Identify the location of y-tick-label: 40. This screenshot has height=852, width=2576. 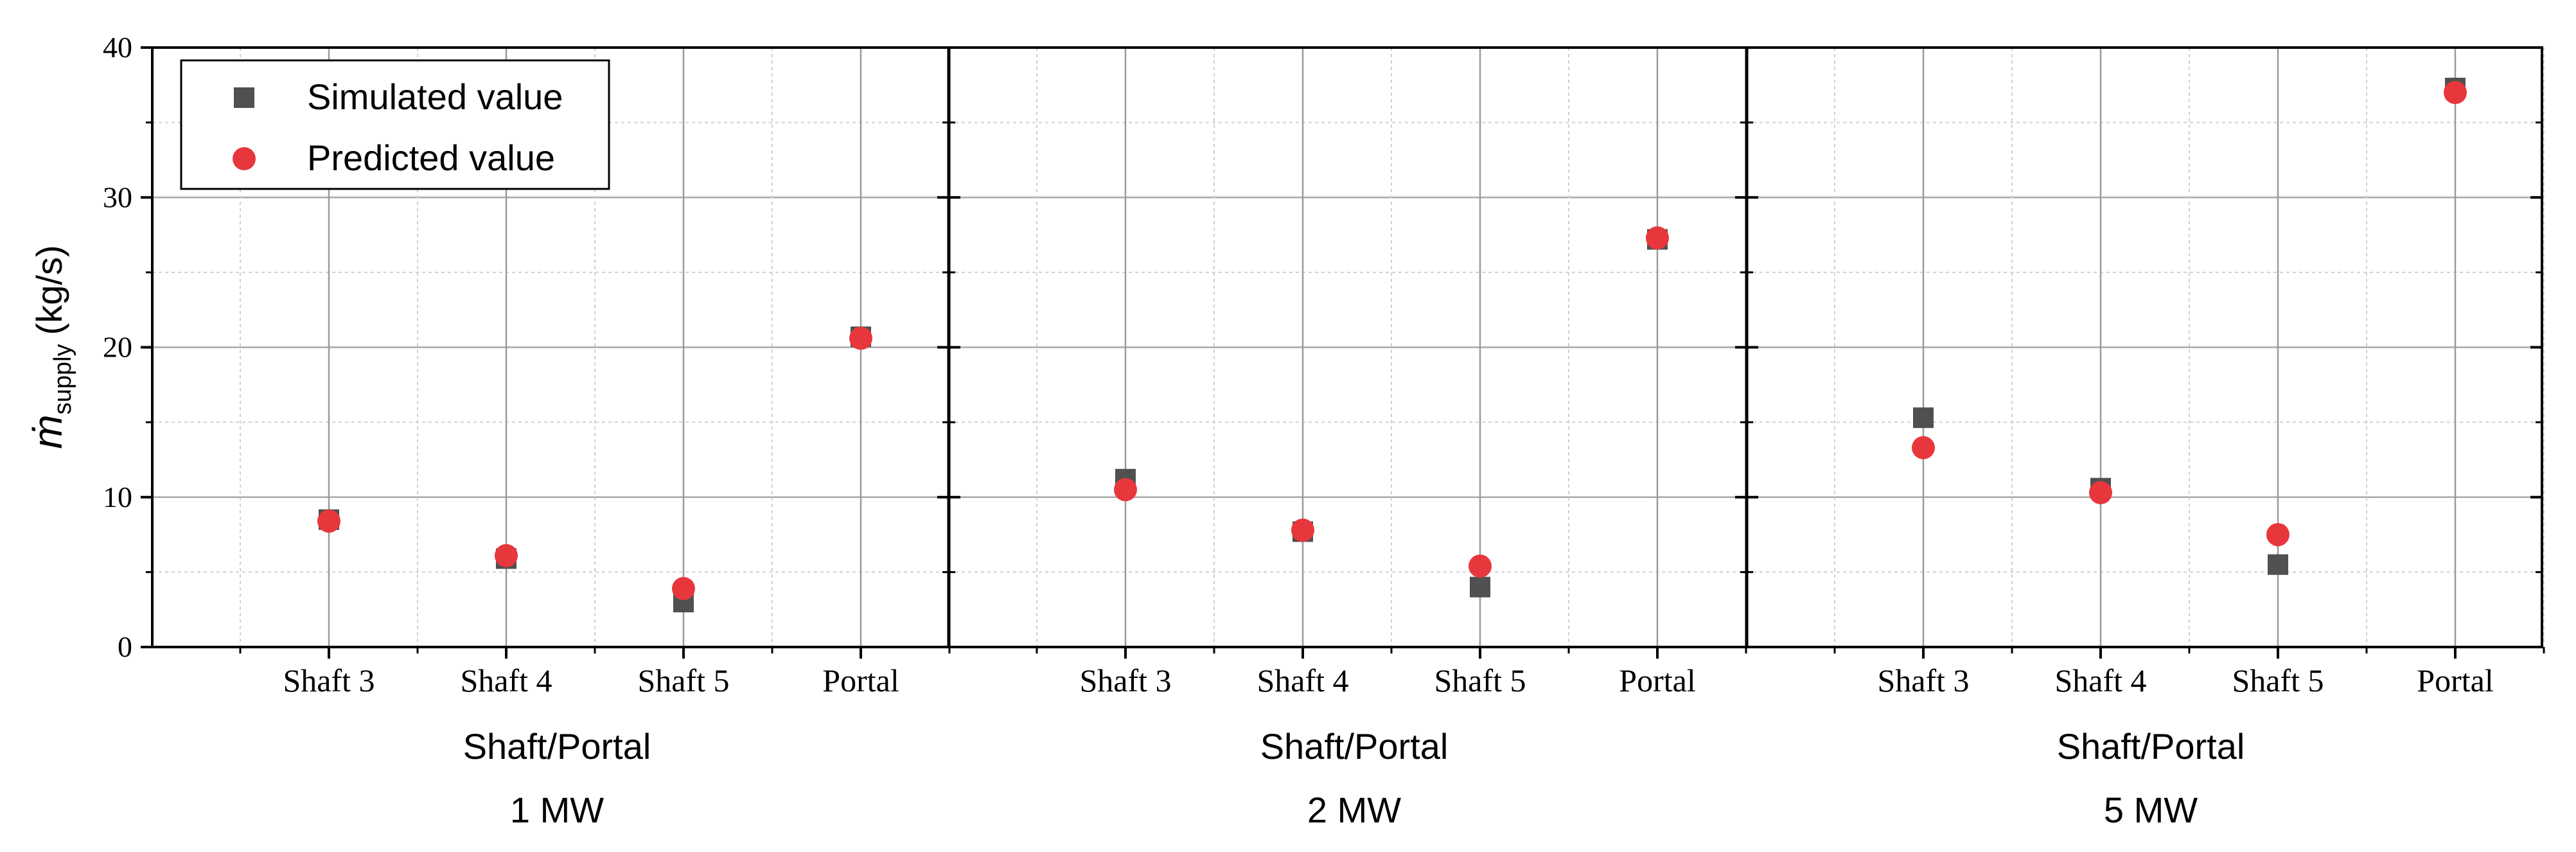
(117, 47).